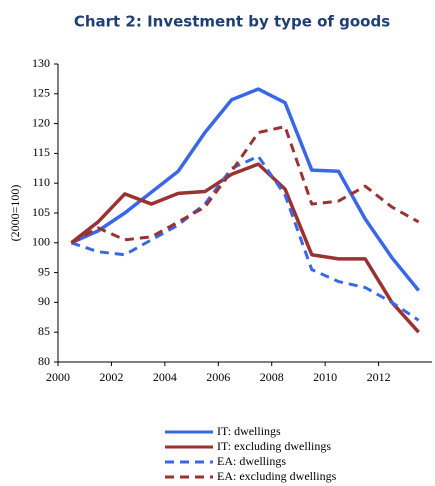 The image size is (435, 486). Describe the element at coordinates (232, 22) in the screenshot. I see `chart-title: Chart 2: Investment by type of goods` at that location.